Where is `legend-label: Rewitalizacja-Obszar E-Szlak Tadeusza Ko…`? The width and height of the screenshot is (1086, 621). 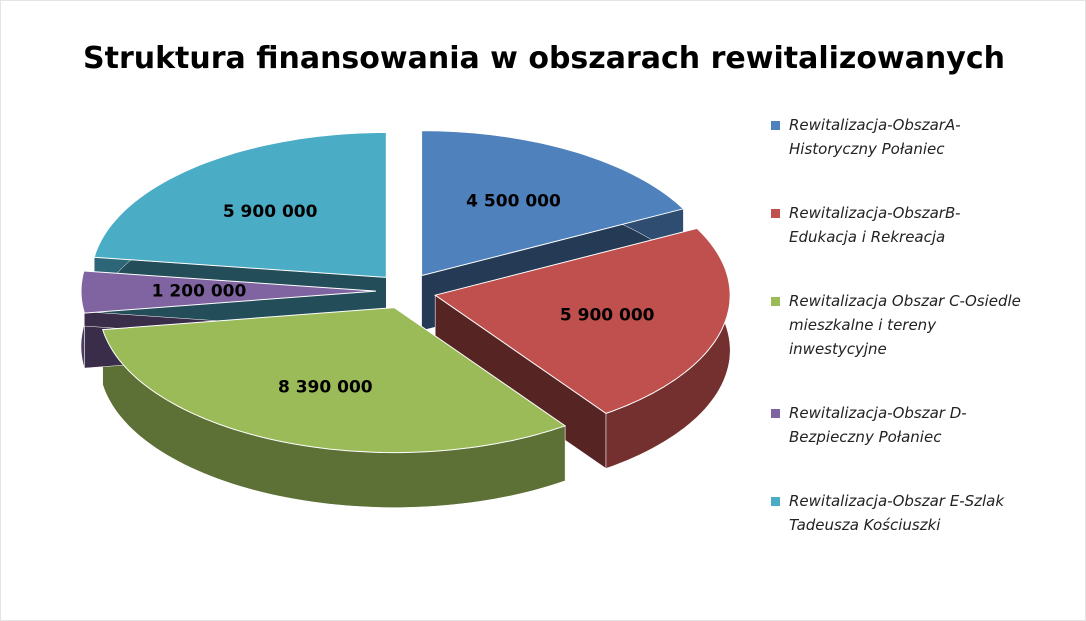 legend-label: Rewitalizacja-Obszar E-Szlak Tadeusza Ko… is located at coordinates (897, 513).